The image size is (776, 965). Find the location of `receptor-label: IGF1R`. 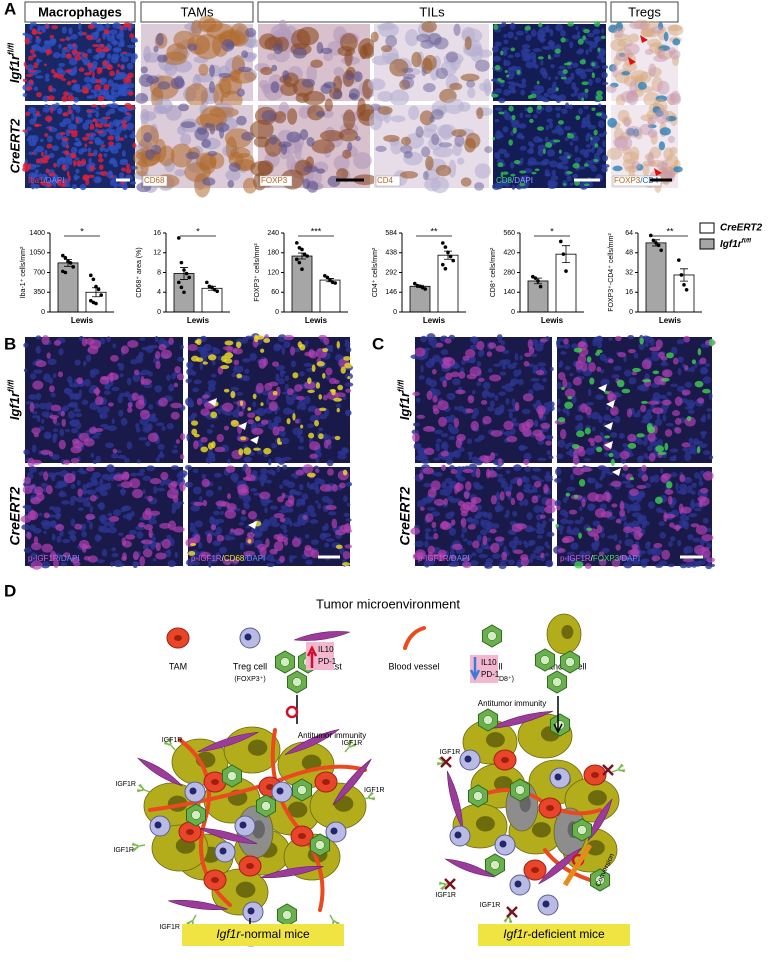

receptor-label: IGF1R is located at coordinates (352, 743).